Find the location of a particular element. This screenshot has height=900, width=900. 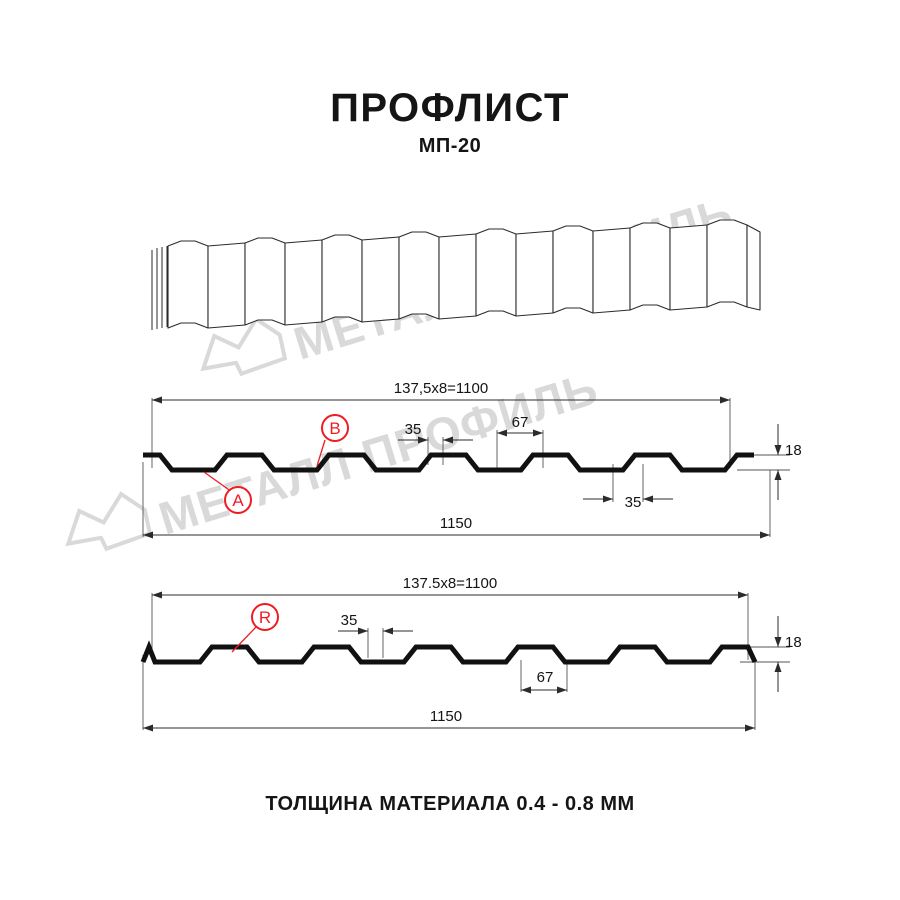

marker-a-label: A is located at coordinates (238, 500).